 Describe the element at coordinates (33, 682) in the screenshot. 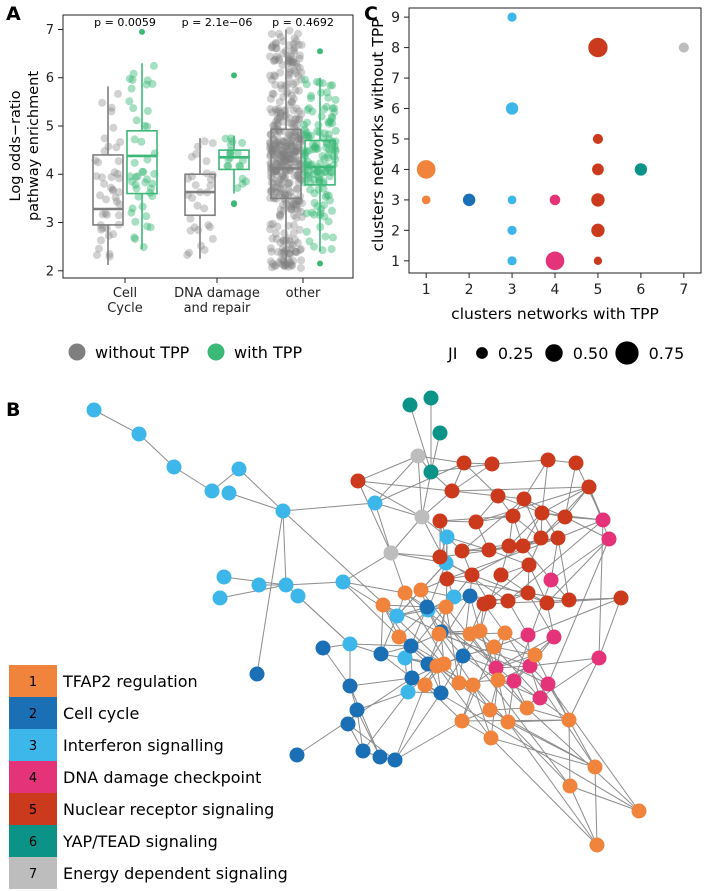

I see `module-number: 1` at that location.